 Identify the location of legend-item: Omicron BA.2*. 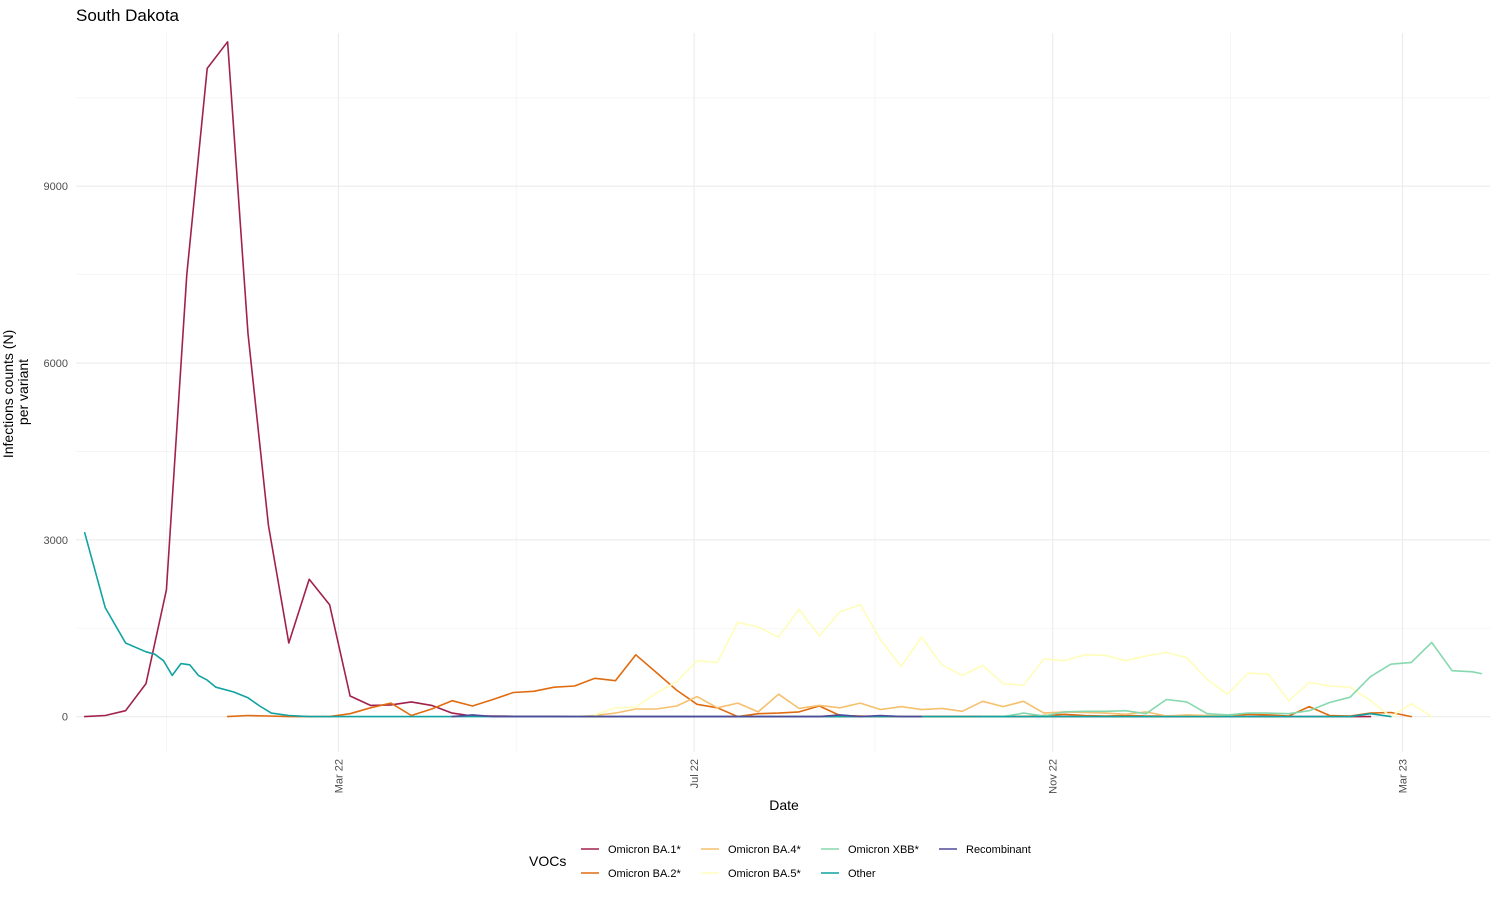
(631, 874).